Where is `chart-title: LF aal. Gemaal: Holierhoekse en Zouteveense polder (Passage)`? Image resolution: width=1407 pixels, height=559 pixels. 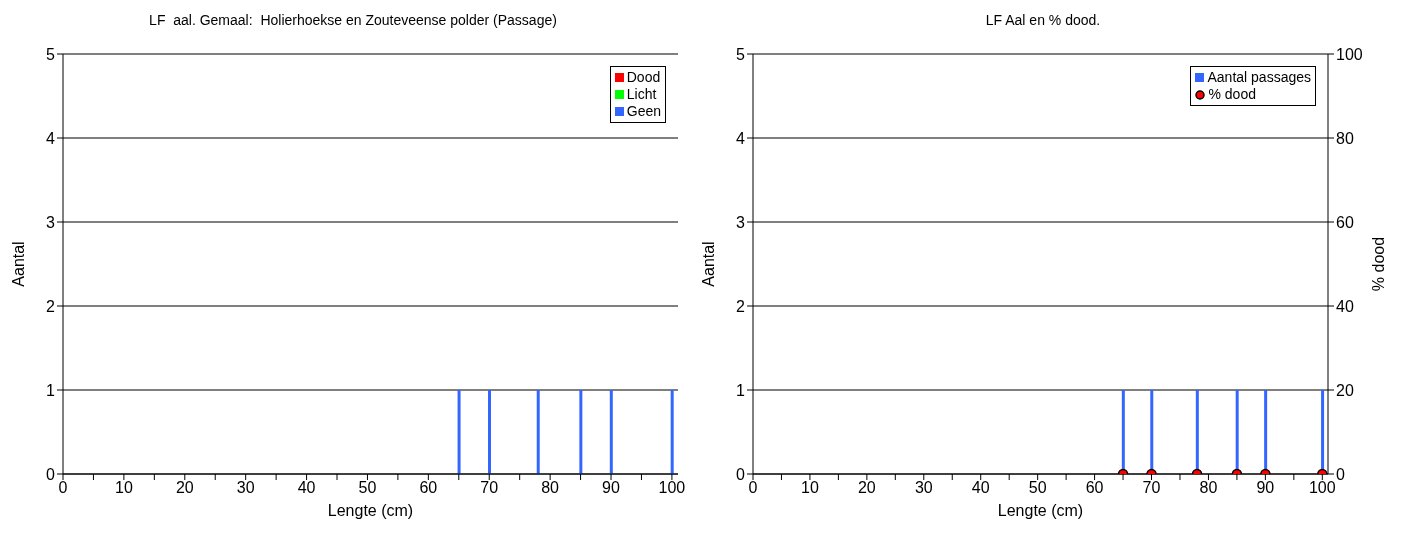 chart-title: LF aal. Gemaal: Holierhoekse en Zouteveense polder (Passage) is located at coordinates (353, 20).